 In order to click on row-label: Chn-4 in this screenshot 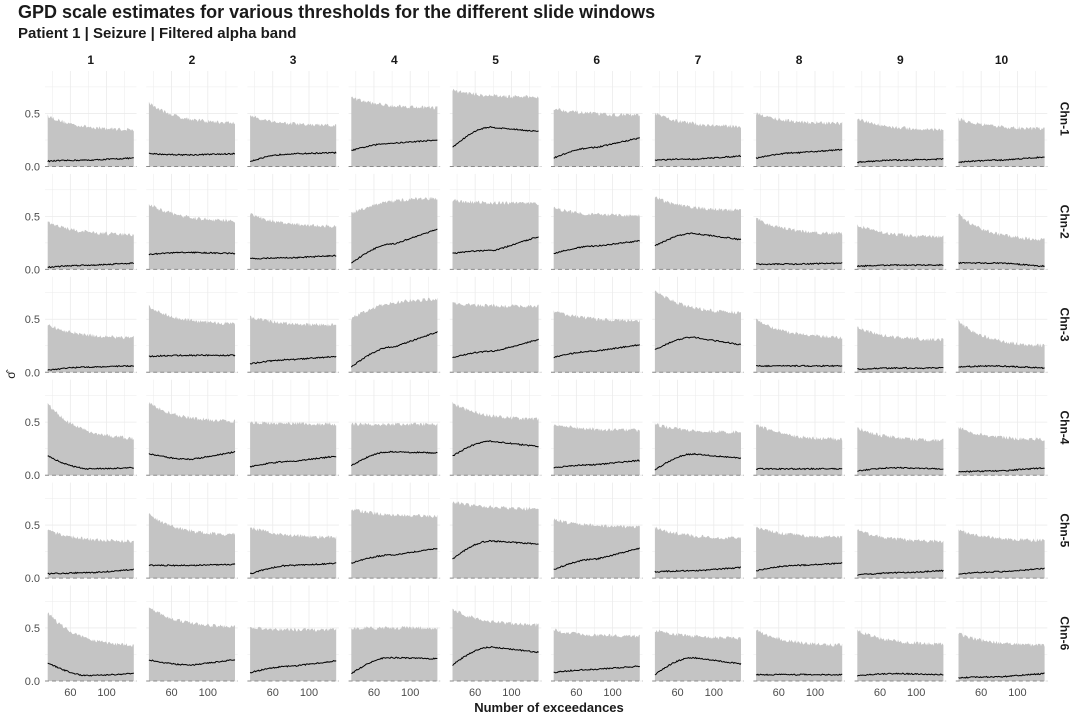, I will do `click(1064, 427)`.